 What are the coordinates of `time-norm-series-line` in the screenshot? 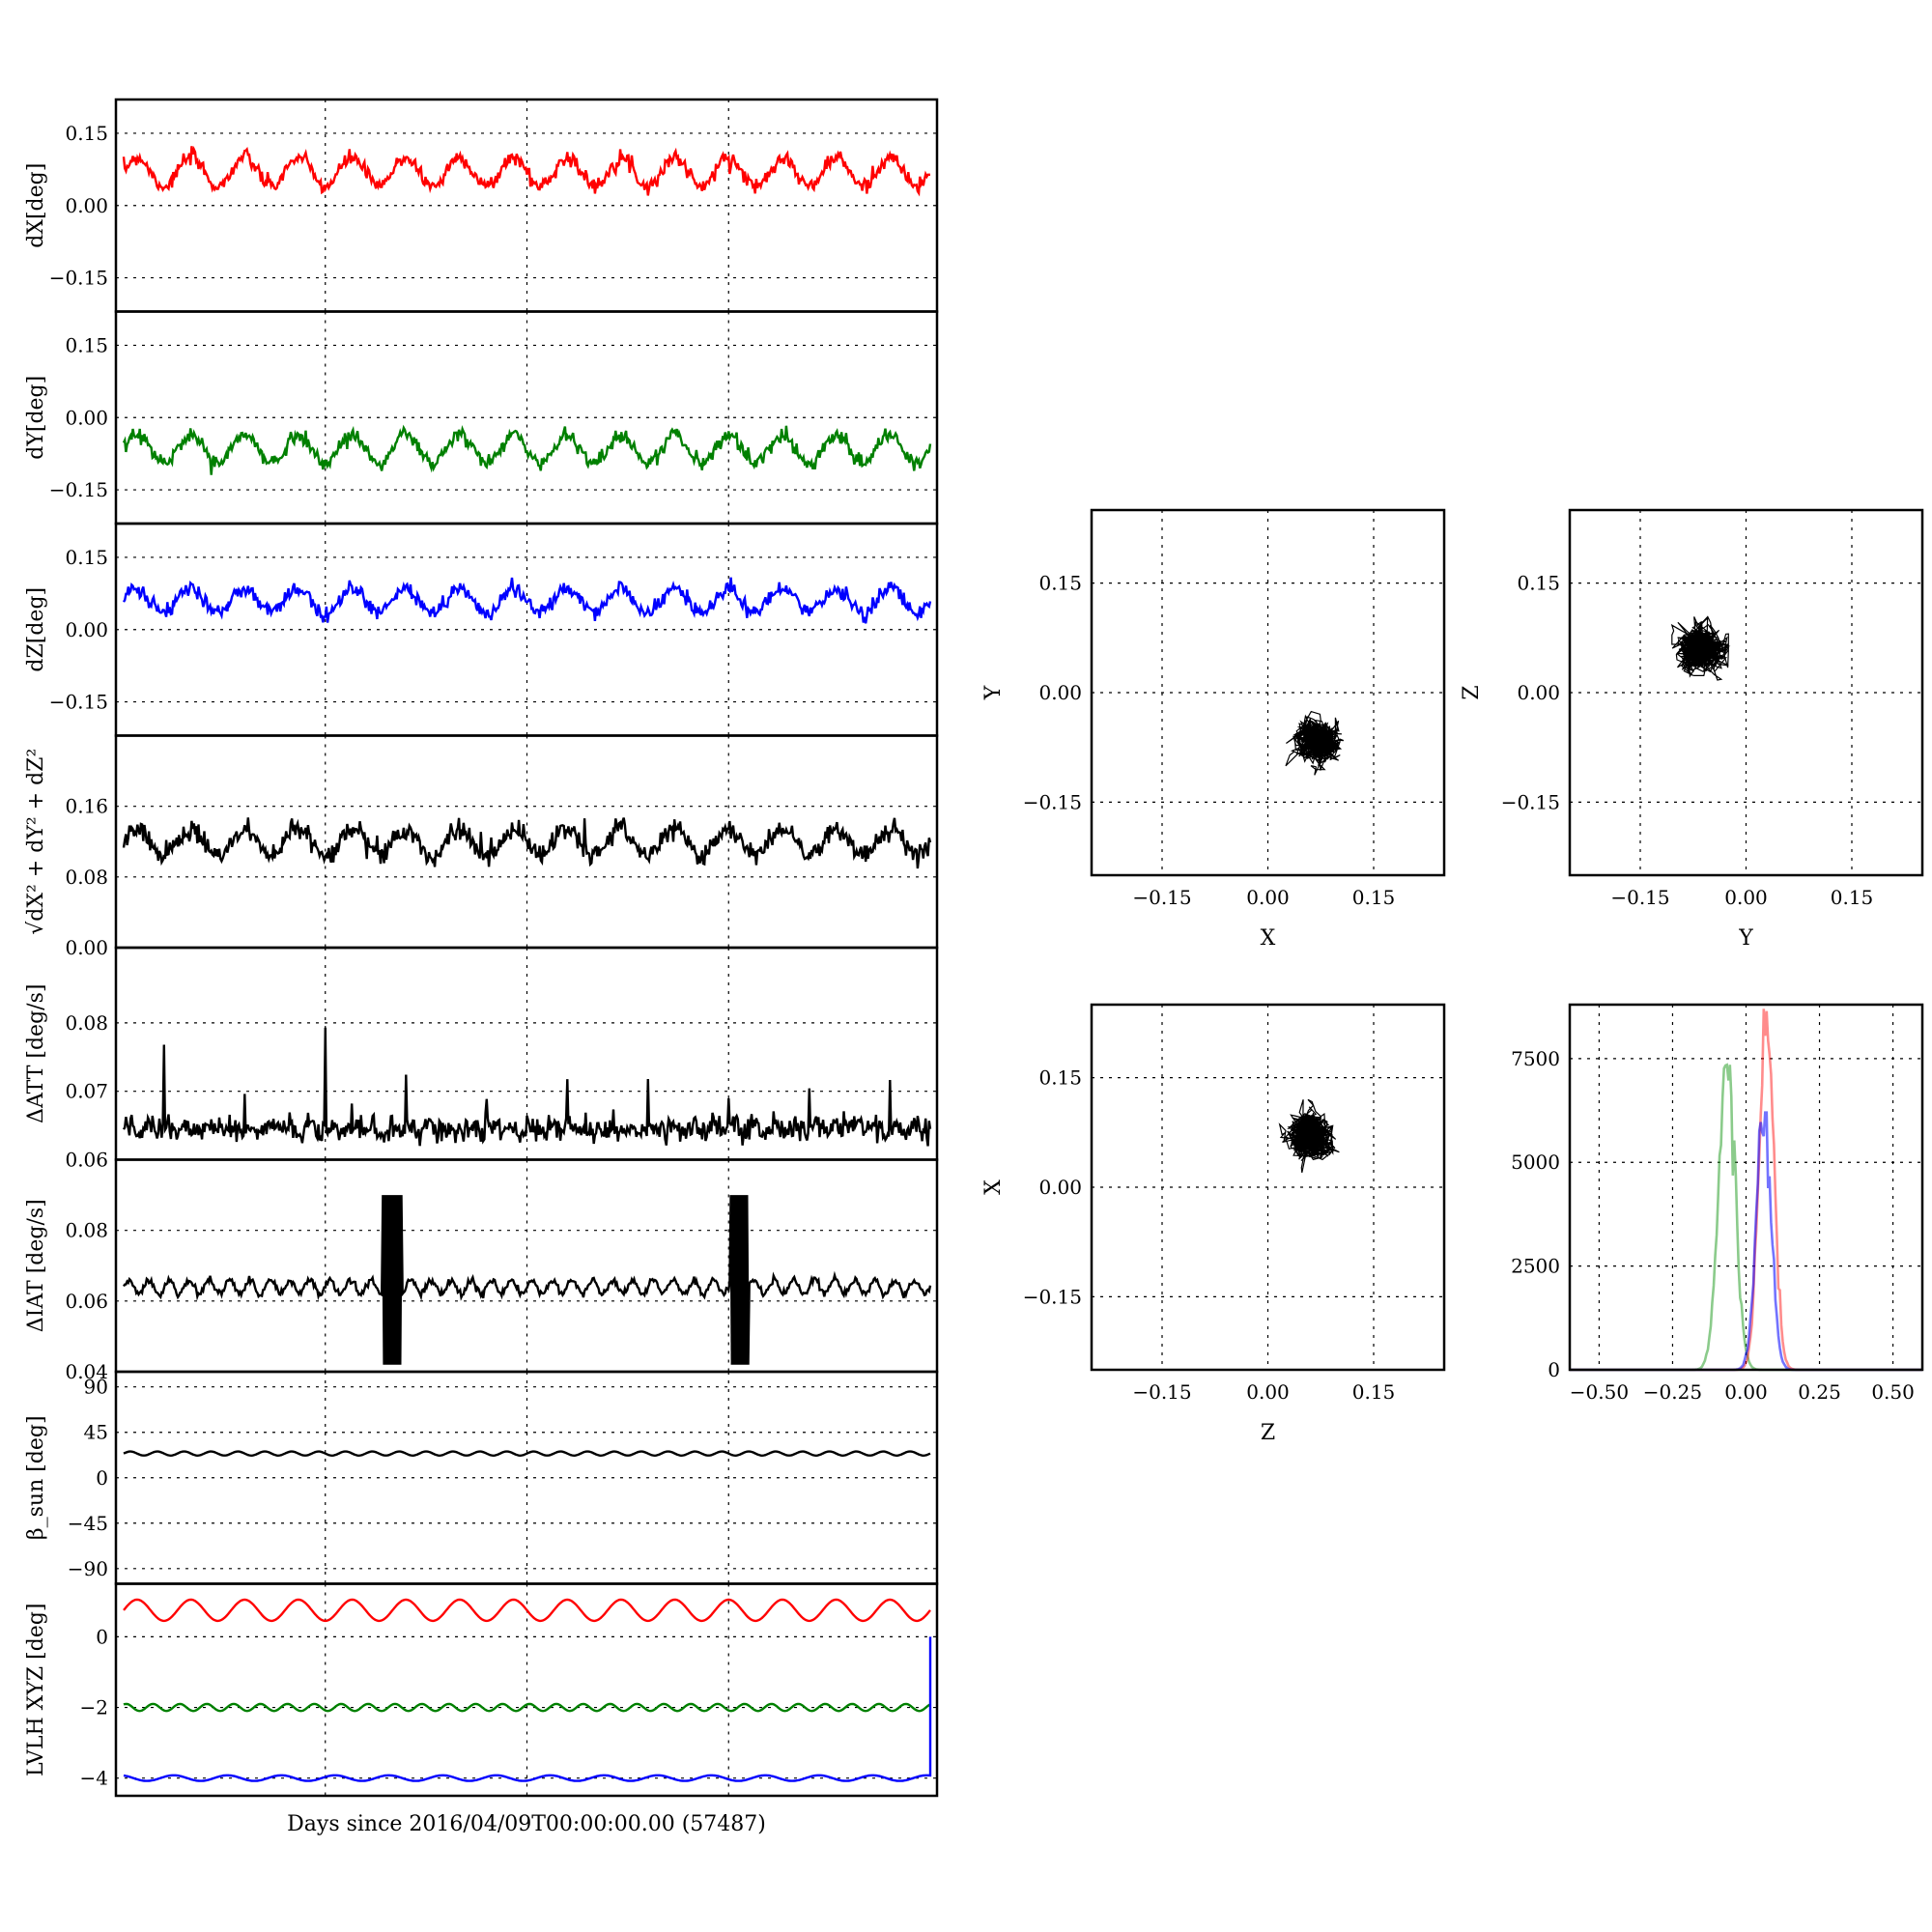 It's located at (527, 843).